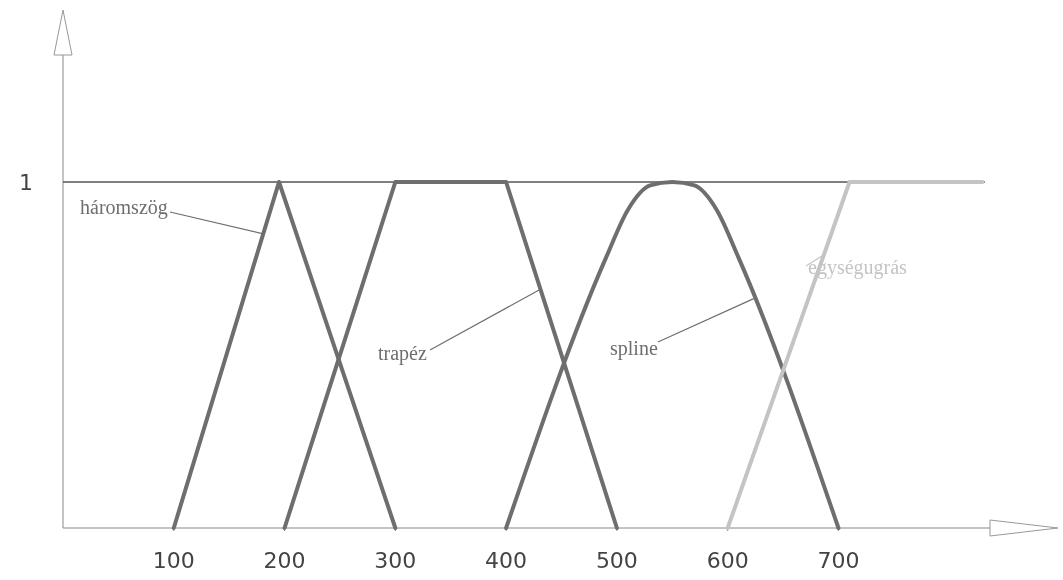  I want to click on x-tick-label: 600, so click(727, 560).